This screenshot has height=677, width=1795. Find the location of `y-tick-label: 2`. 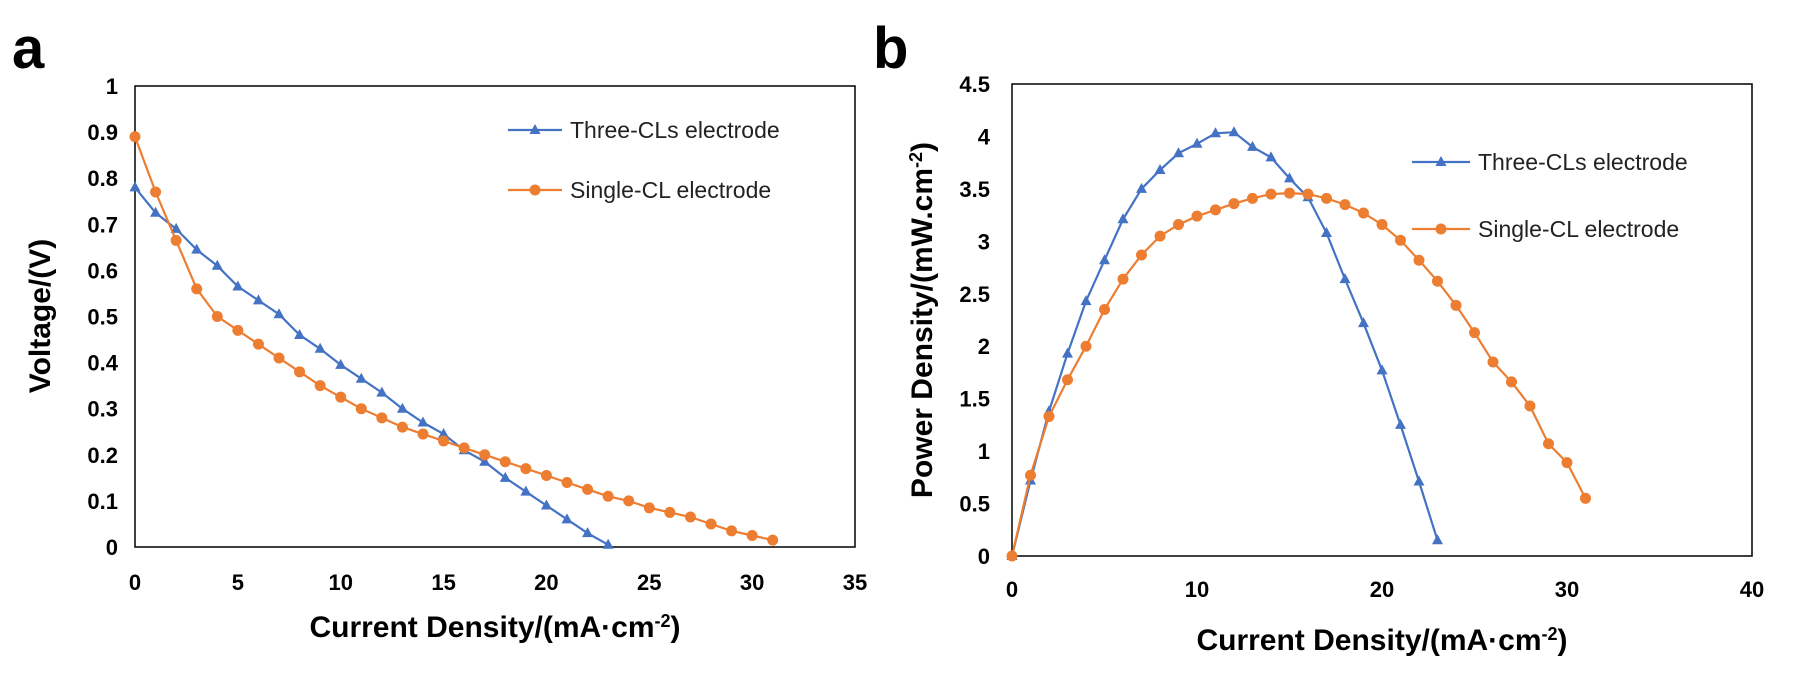

y-tick-label: 2 is located at coordinates (984, 346).